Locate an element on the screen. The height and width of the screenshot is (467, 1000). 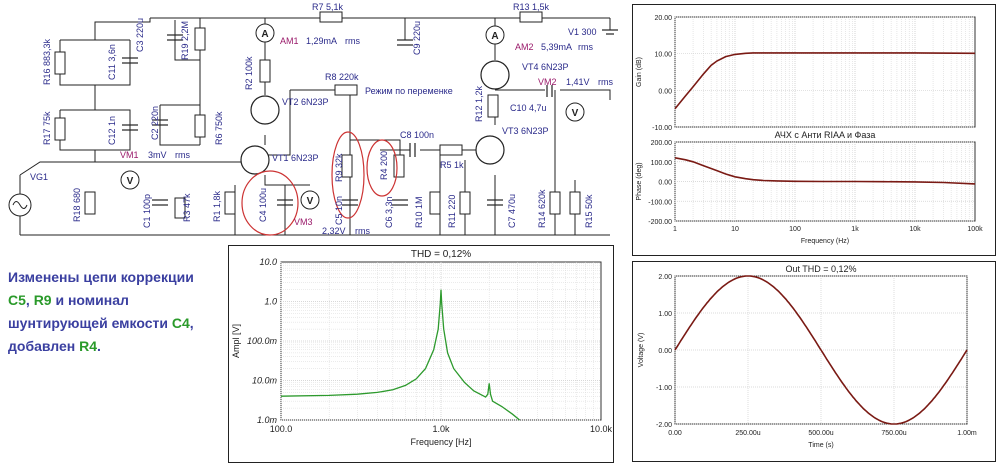
x-tick-label: 10 is located at coordinates (735, 229).